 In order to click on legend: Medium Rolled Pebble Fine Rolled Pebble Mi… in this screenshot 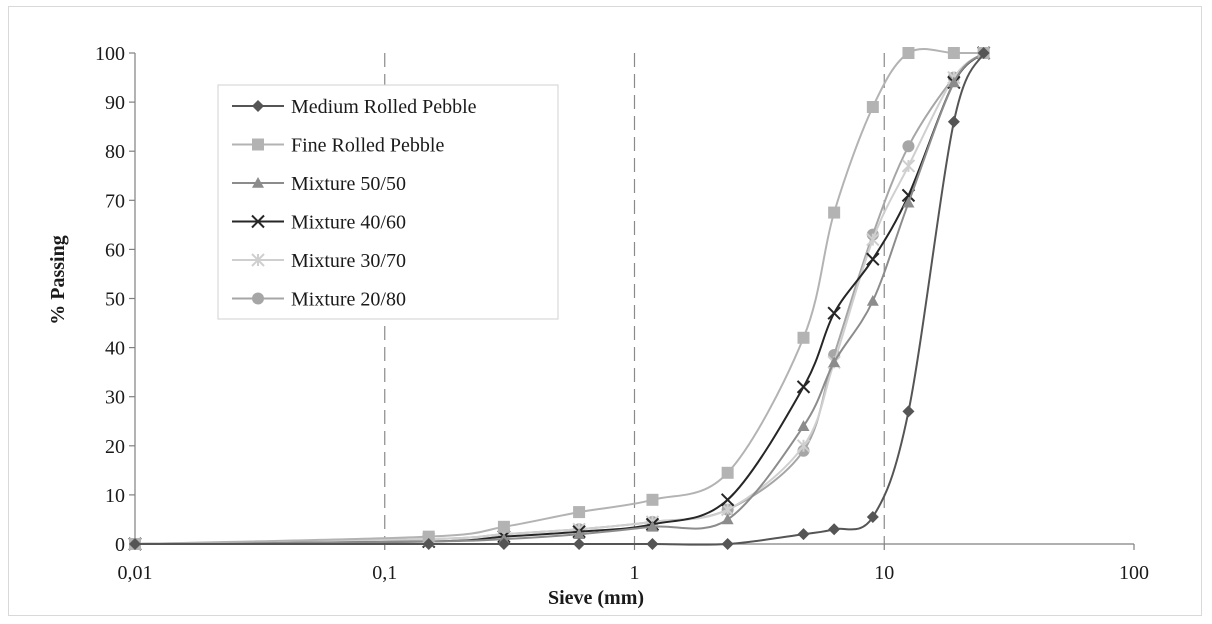, I will do `click(388, 202)`.